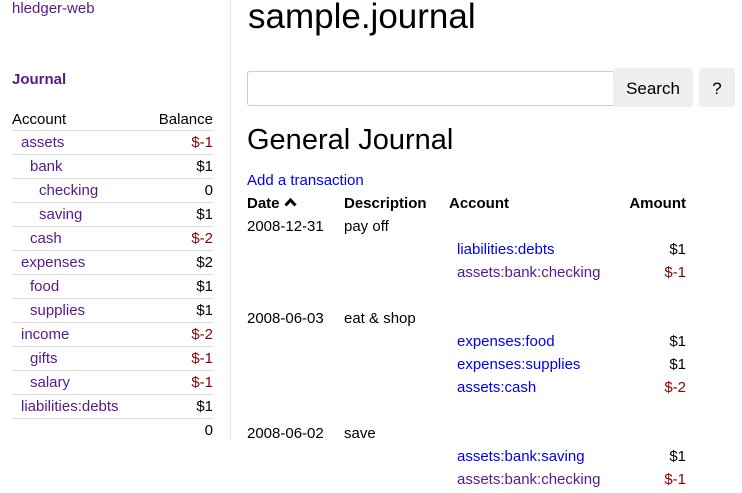 This screenshot has height=493, width=742. What do you see at coordinates (467, 228) in the screenshot?
I see `transaction-row: 2008-12-31 pay off` at bounding box center [467, 228].